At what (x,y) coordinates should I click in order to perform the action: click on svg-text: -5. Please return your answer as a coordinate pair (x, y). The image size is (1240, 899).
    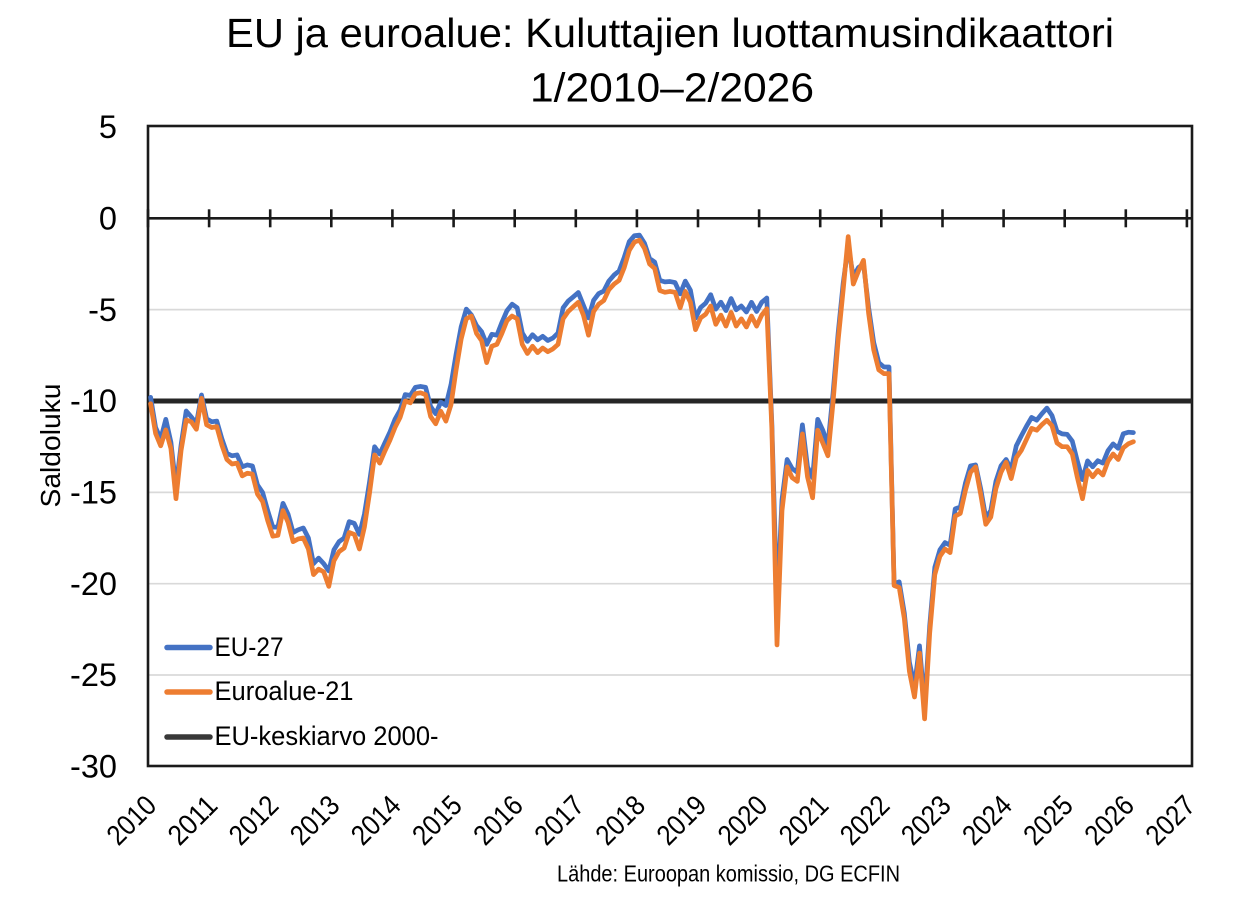
    Looking at the image, I should click on (102, 310).